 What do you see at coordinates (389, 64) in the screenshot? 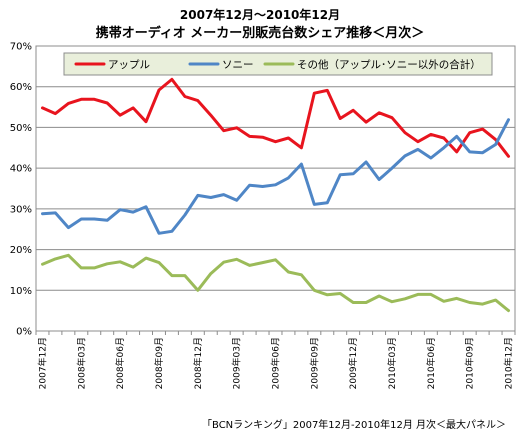
I see `legend-label: その他（アップル･ソニー以外の合計）` at bounding box center [389, 64].